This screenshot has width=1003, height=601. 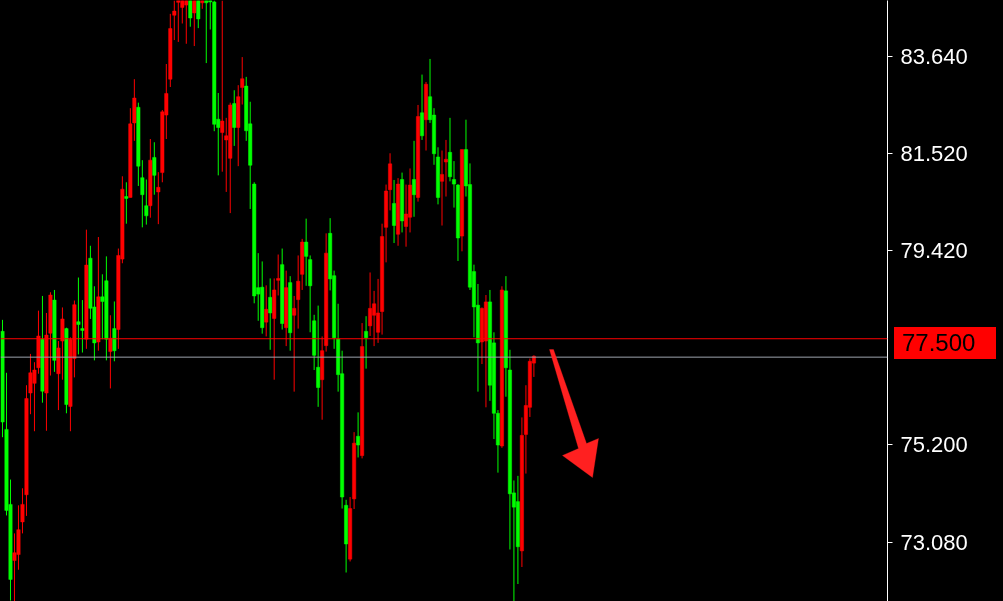 I want to click on y-tick-label: 75.200, so click(x=934, y=445).